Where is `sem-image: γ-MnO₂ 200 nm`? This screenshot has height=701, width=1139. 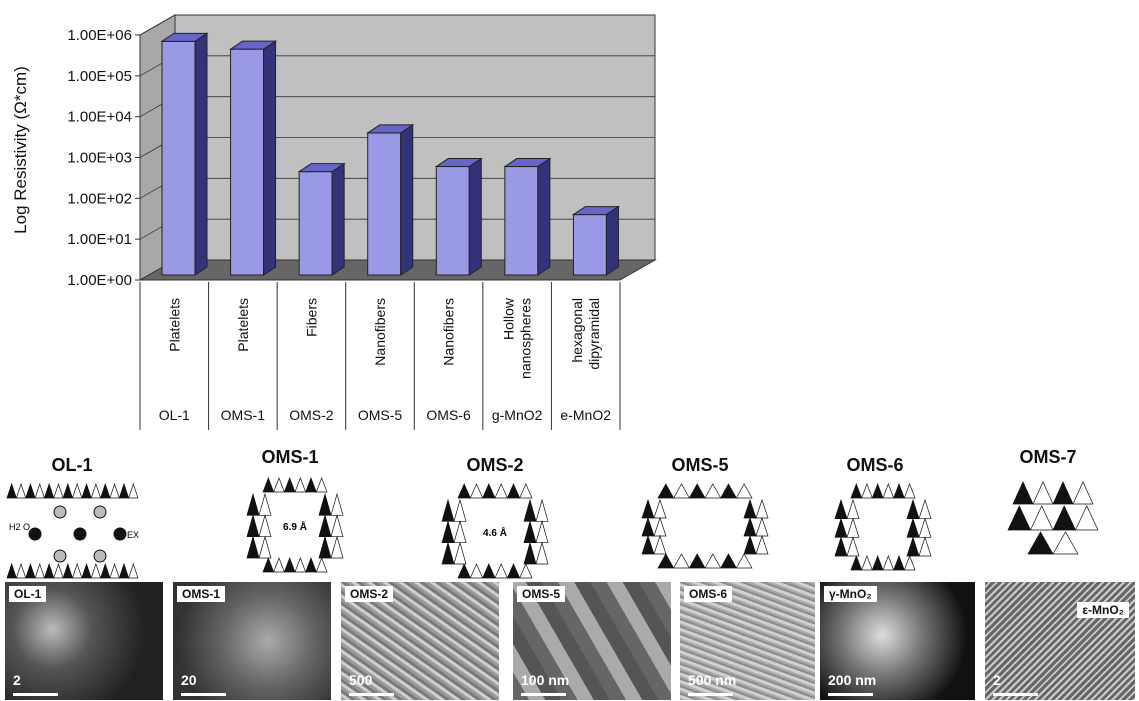 sem-image: γ-MnO₂ 200 nm is located at coordinates (897, 641).